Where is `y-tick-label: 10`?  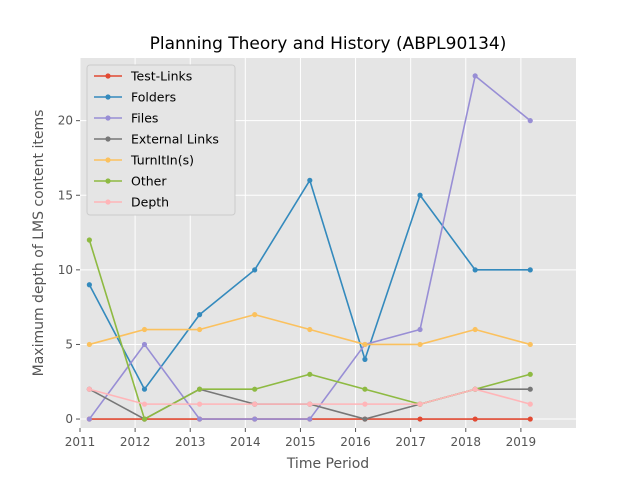 y-tick-label: 10 is located at coordinates (65, 270).